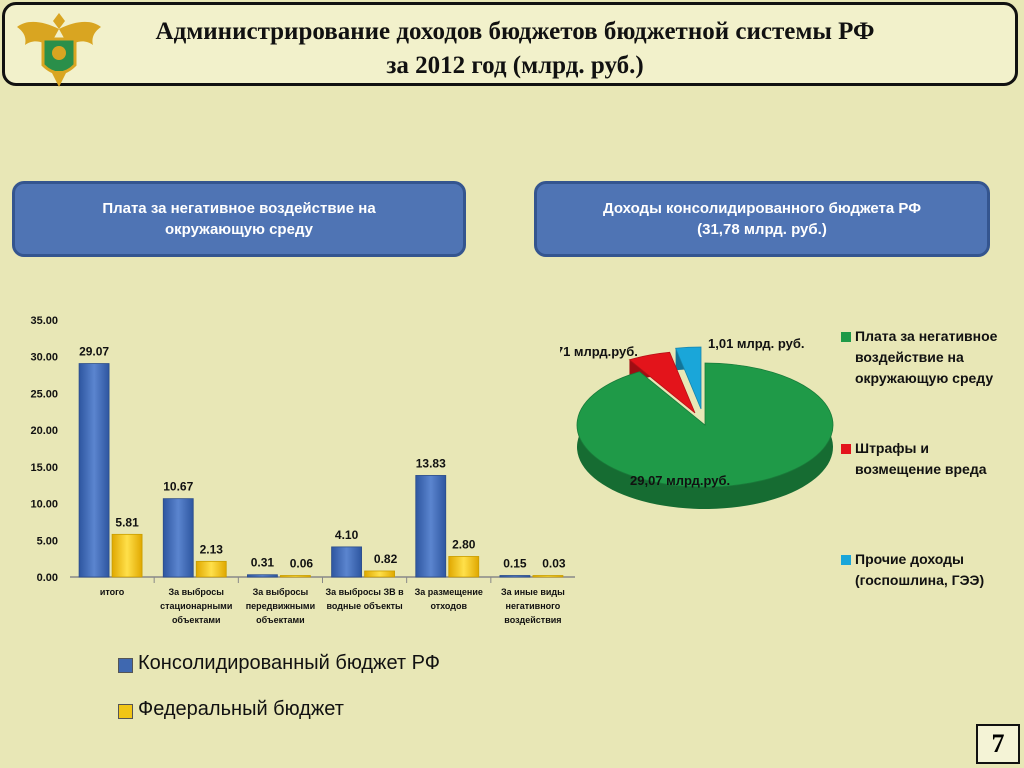 The image size is (1024, 768). What do you see at coordinates (909, 559) in the screenshot?
I see `pie-legend-other-line-1: Прочие доходы` at bounding box center [909, 559].